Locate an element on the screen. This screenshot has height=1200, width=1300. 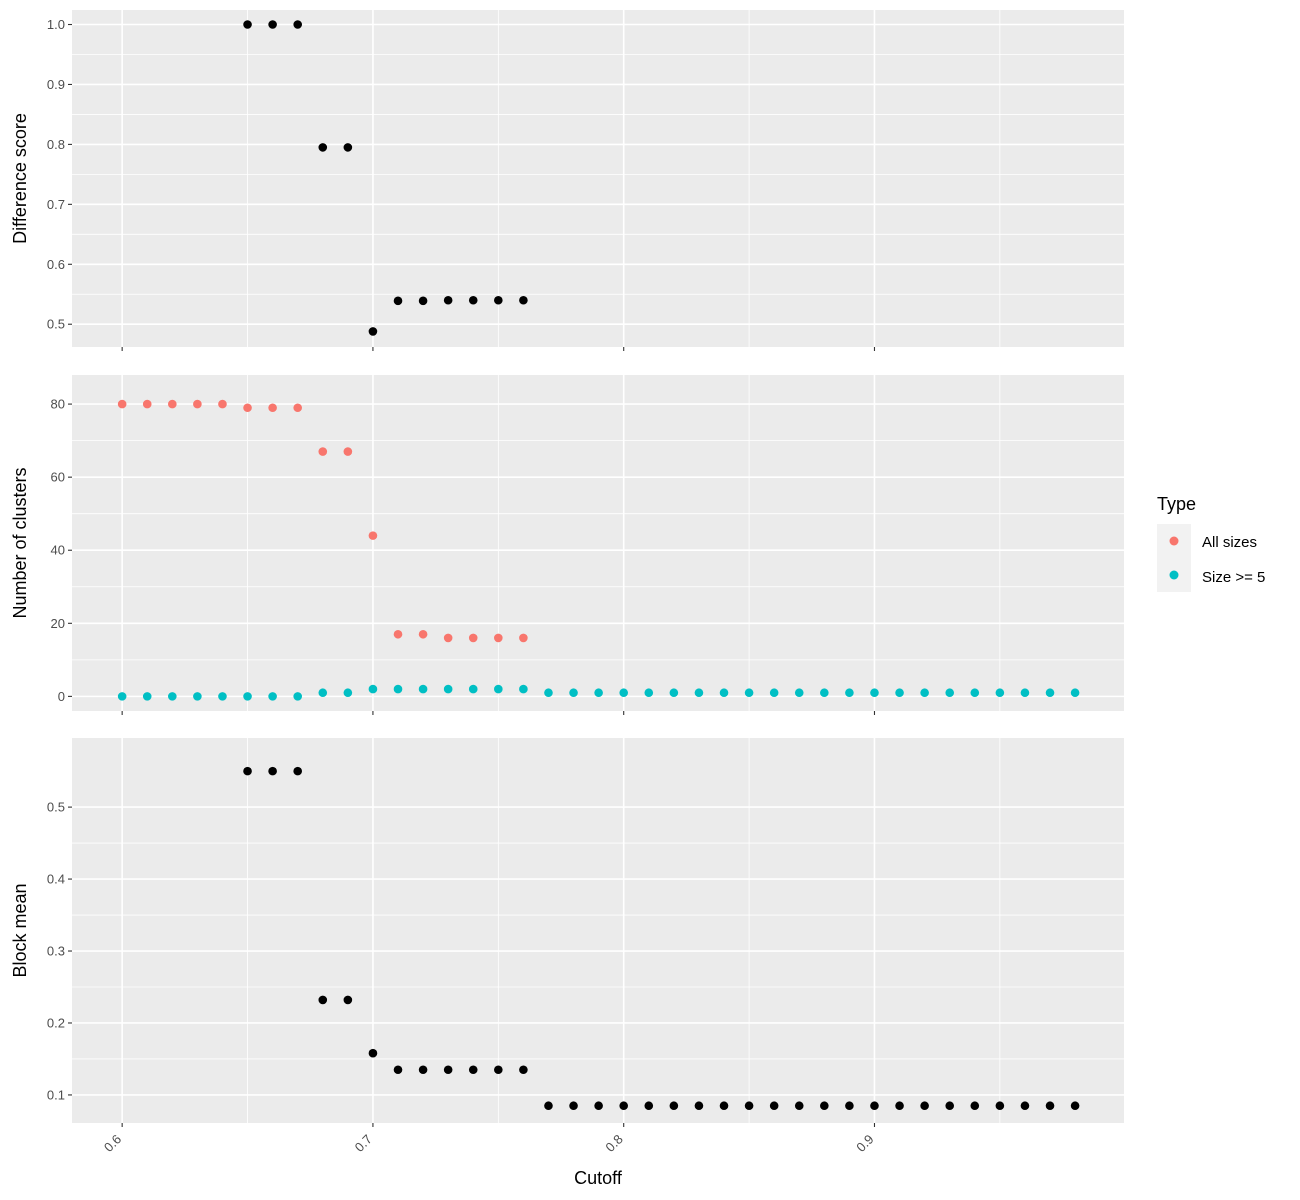
x-tick-label: 0.8 is located at coordinates (613, 1143).